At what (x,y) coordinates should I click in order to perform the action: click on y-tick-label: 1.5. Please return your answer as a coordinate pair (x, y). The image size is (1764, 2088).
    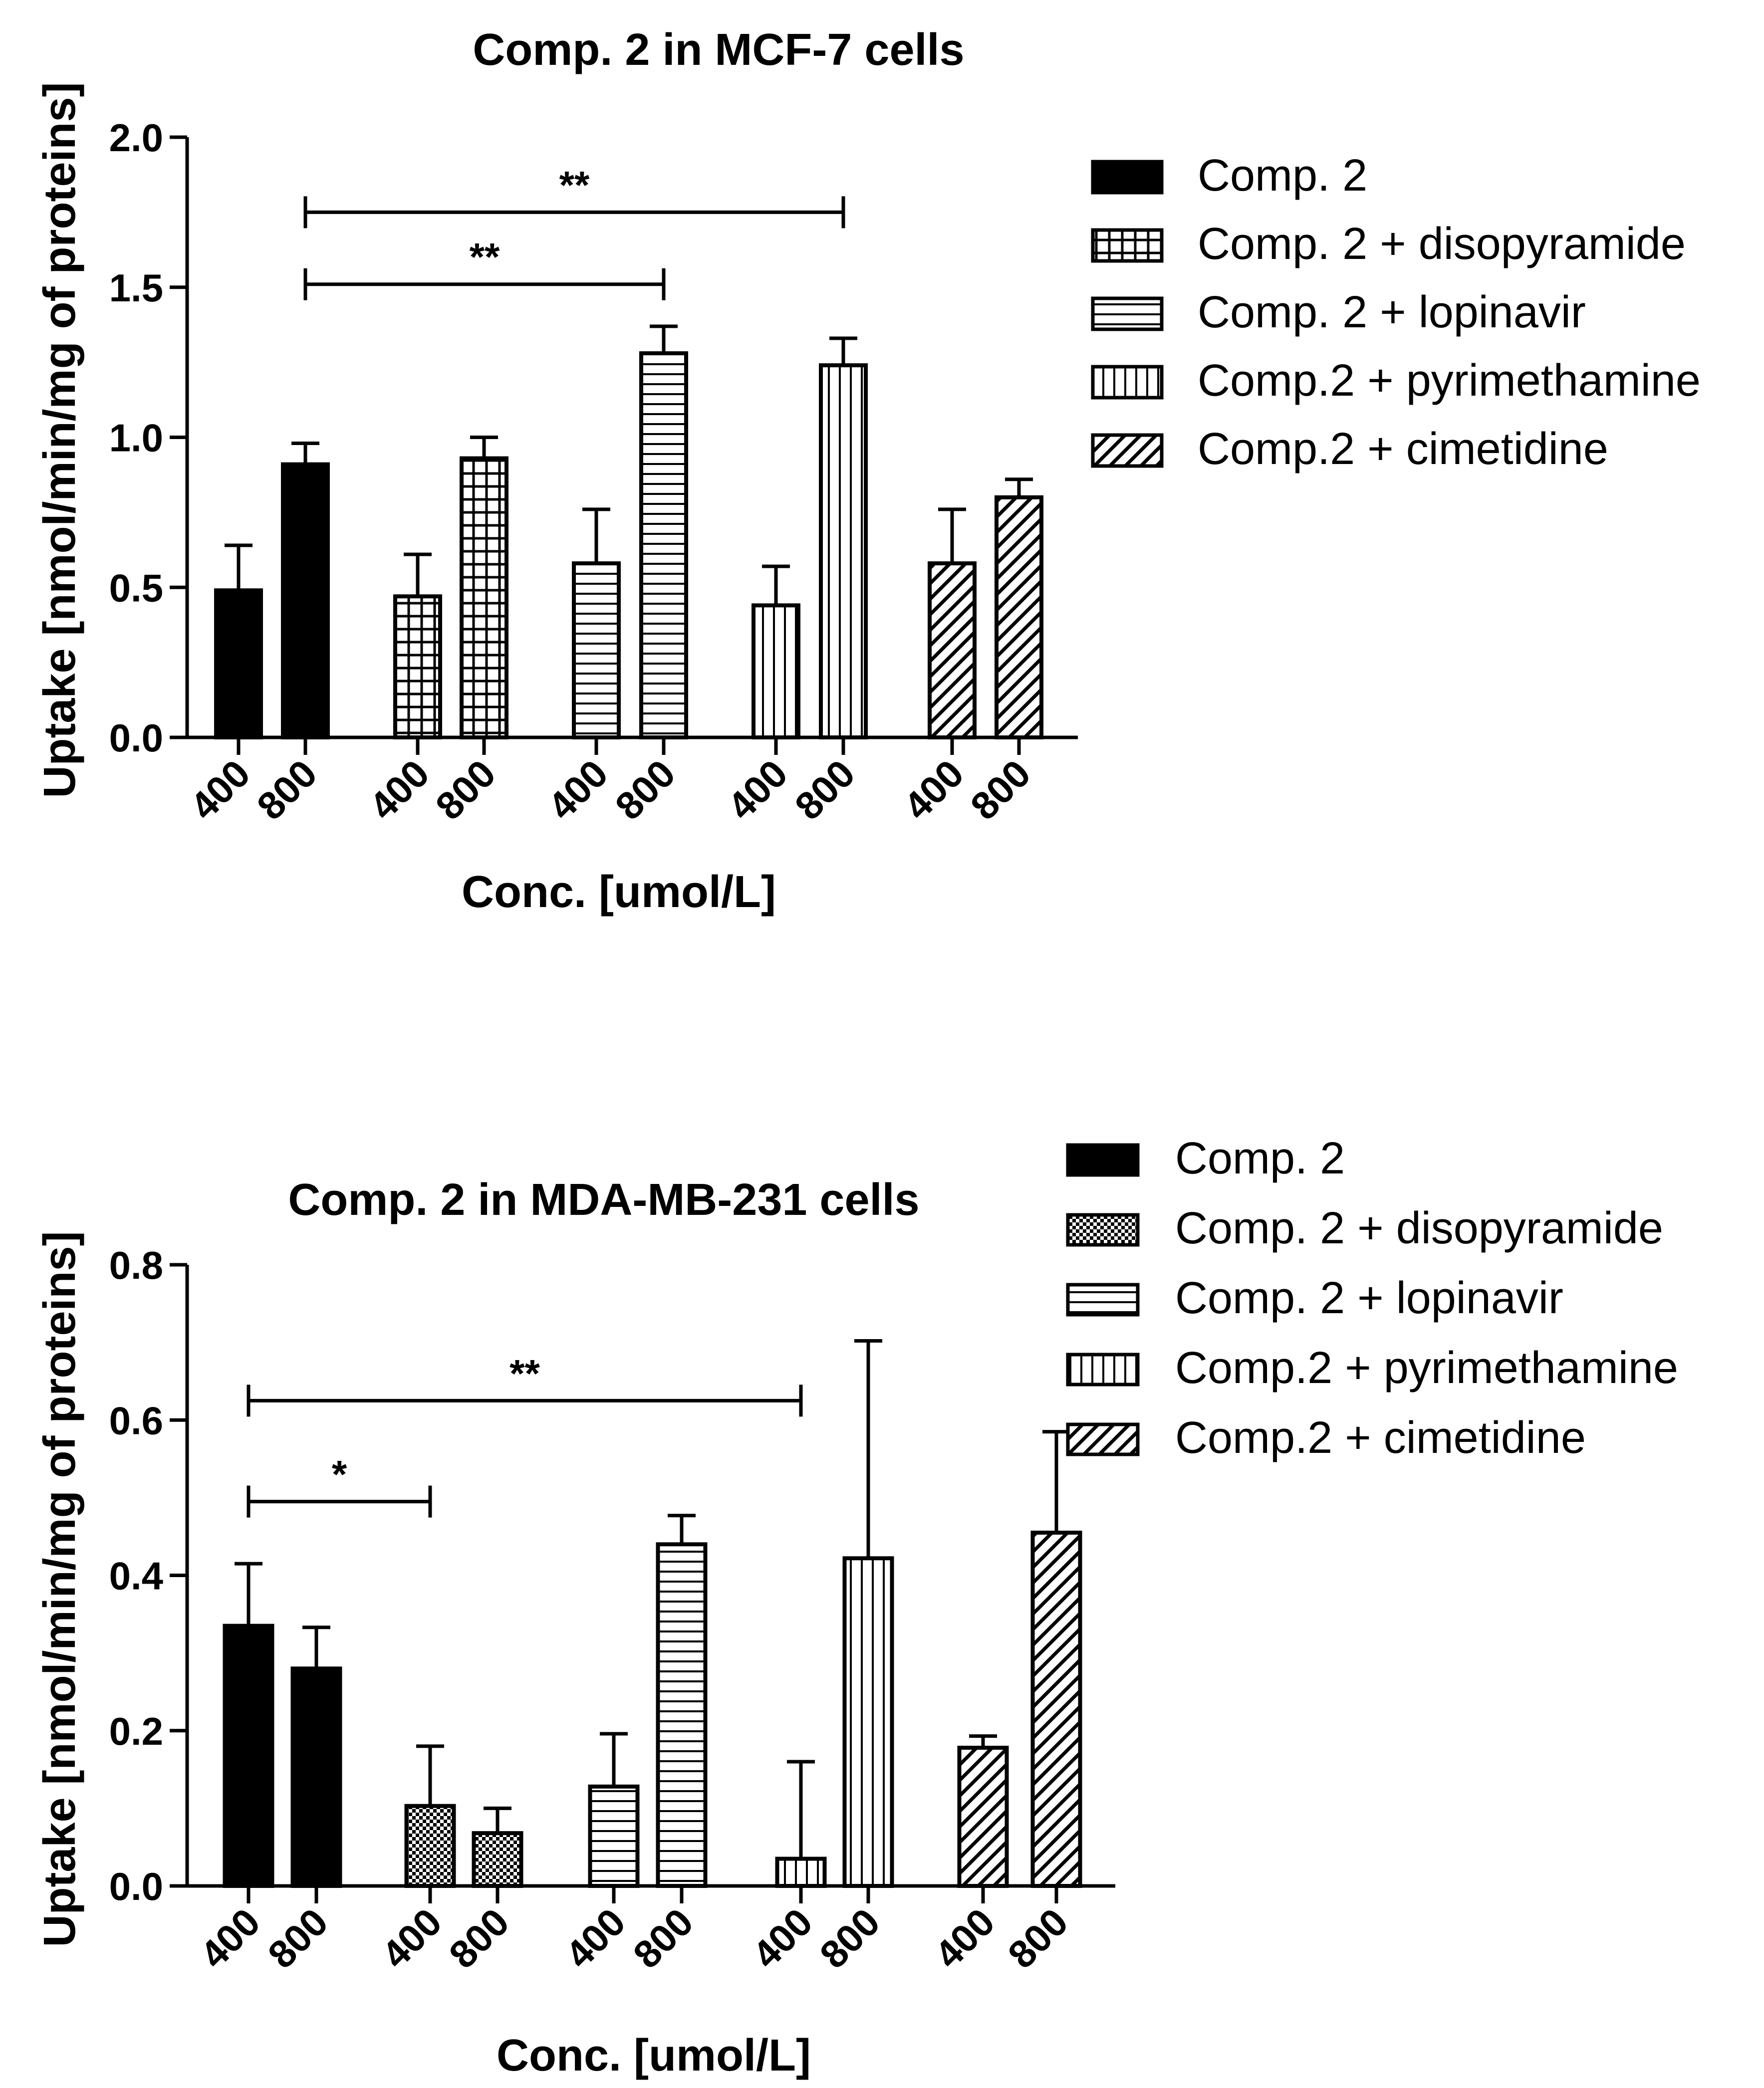
    Looking at the image, I should click on (136, 288).